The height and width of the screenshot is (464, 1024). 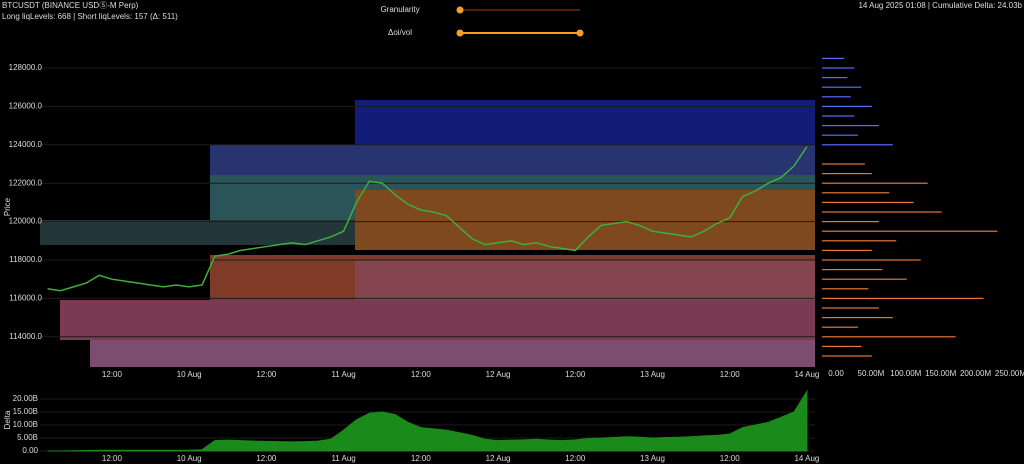 I want to click on y-axis-title: Price, so click(x=7, y=206).